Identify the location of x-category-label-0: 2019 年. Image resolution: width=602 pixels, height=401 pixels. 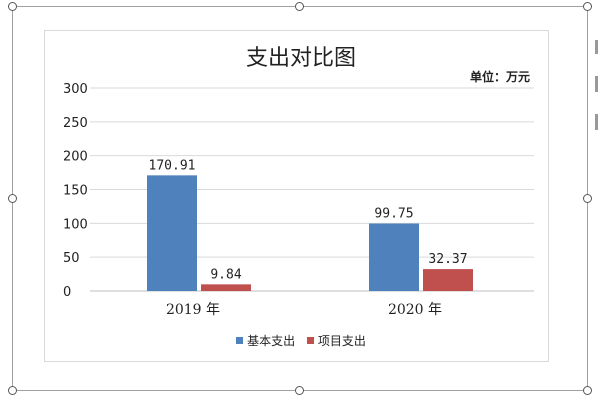
(193, 310).